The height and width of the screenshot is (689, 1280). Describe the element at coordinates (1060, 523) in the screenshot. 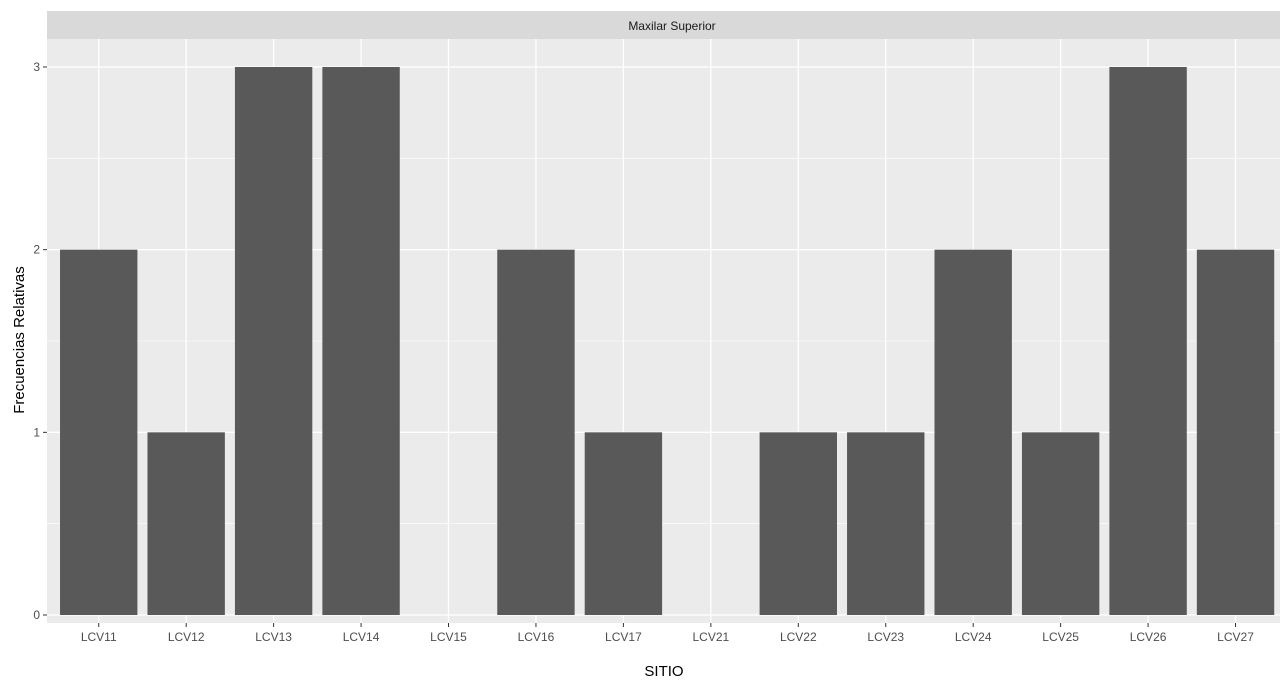

I see `bar-lcv25` at that location.